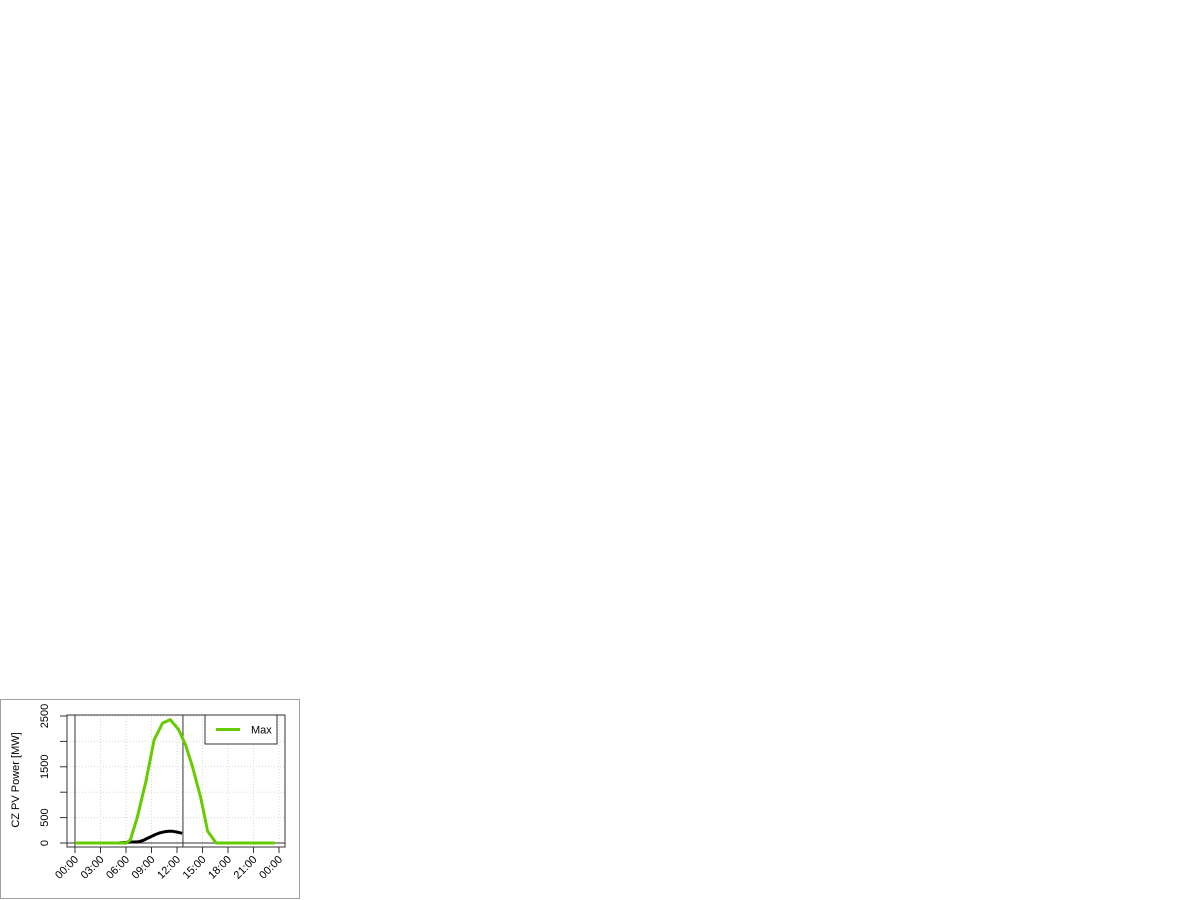 This screenshot has width=1200, height=900. Describe the element at coordinates (169, 868) in the screenshot. I see `x-tick-label: 12:00` at that location.